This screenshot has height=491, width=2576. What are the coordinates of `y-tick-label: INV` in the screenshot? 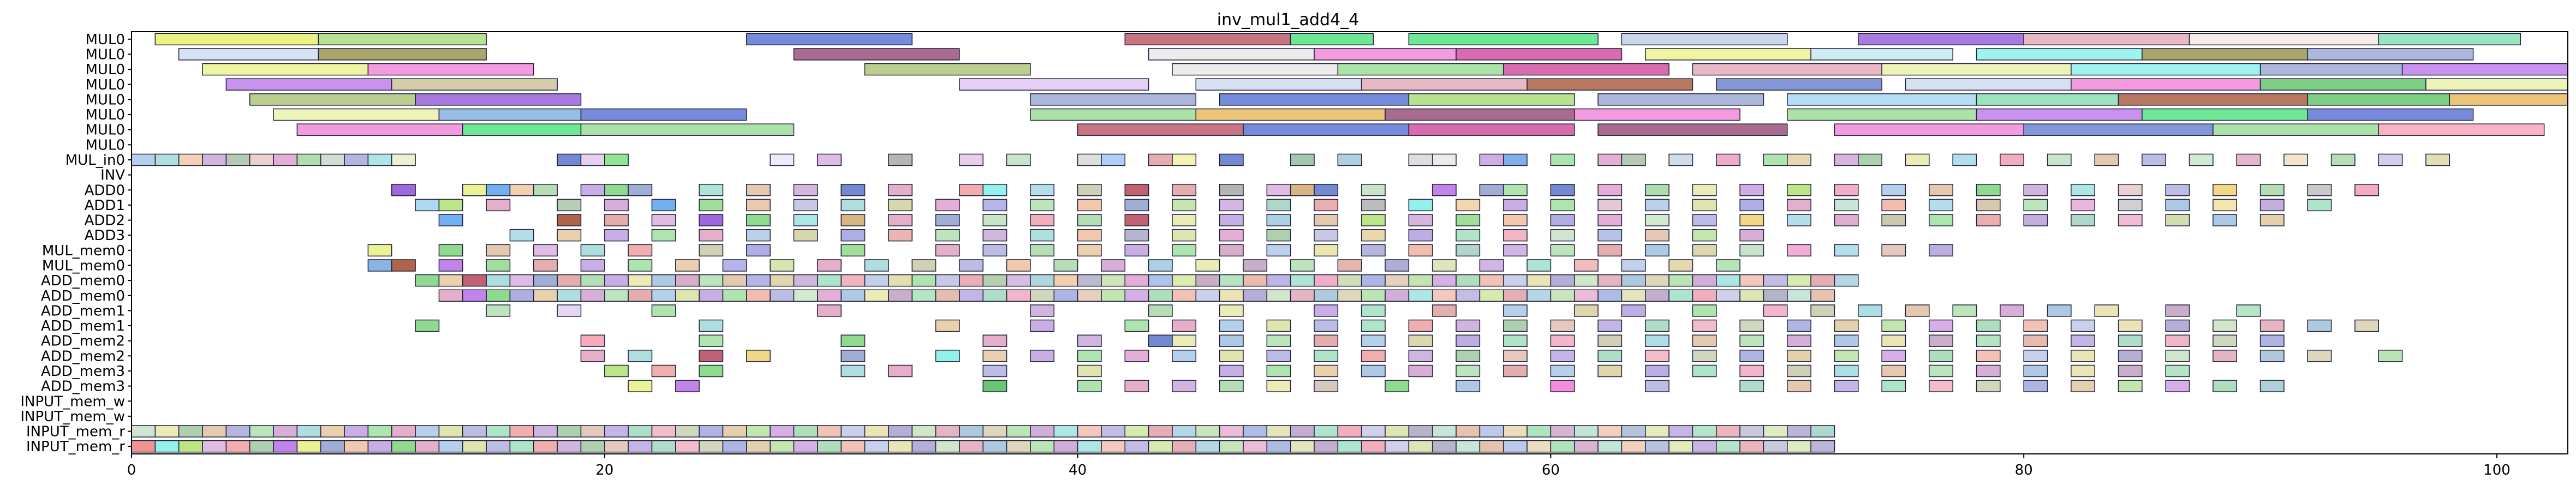 It's located at (112, 175).